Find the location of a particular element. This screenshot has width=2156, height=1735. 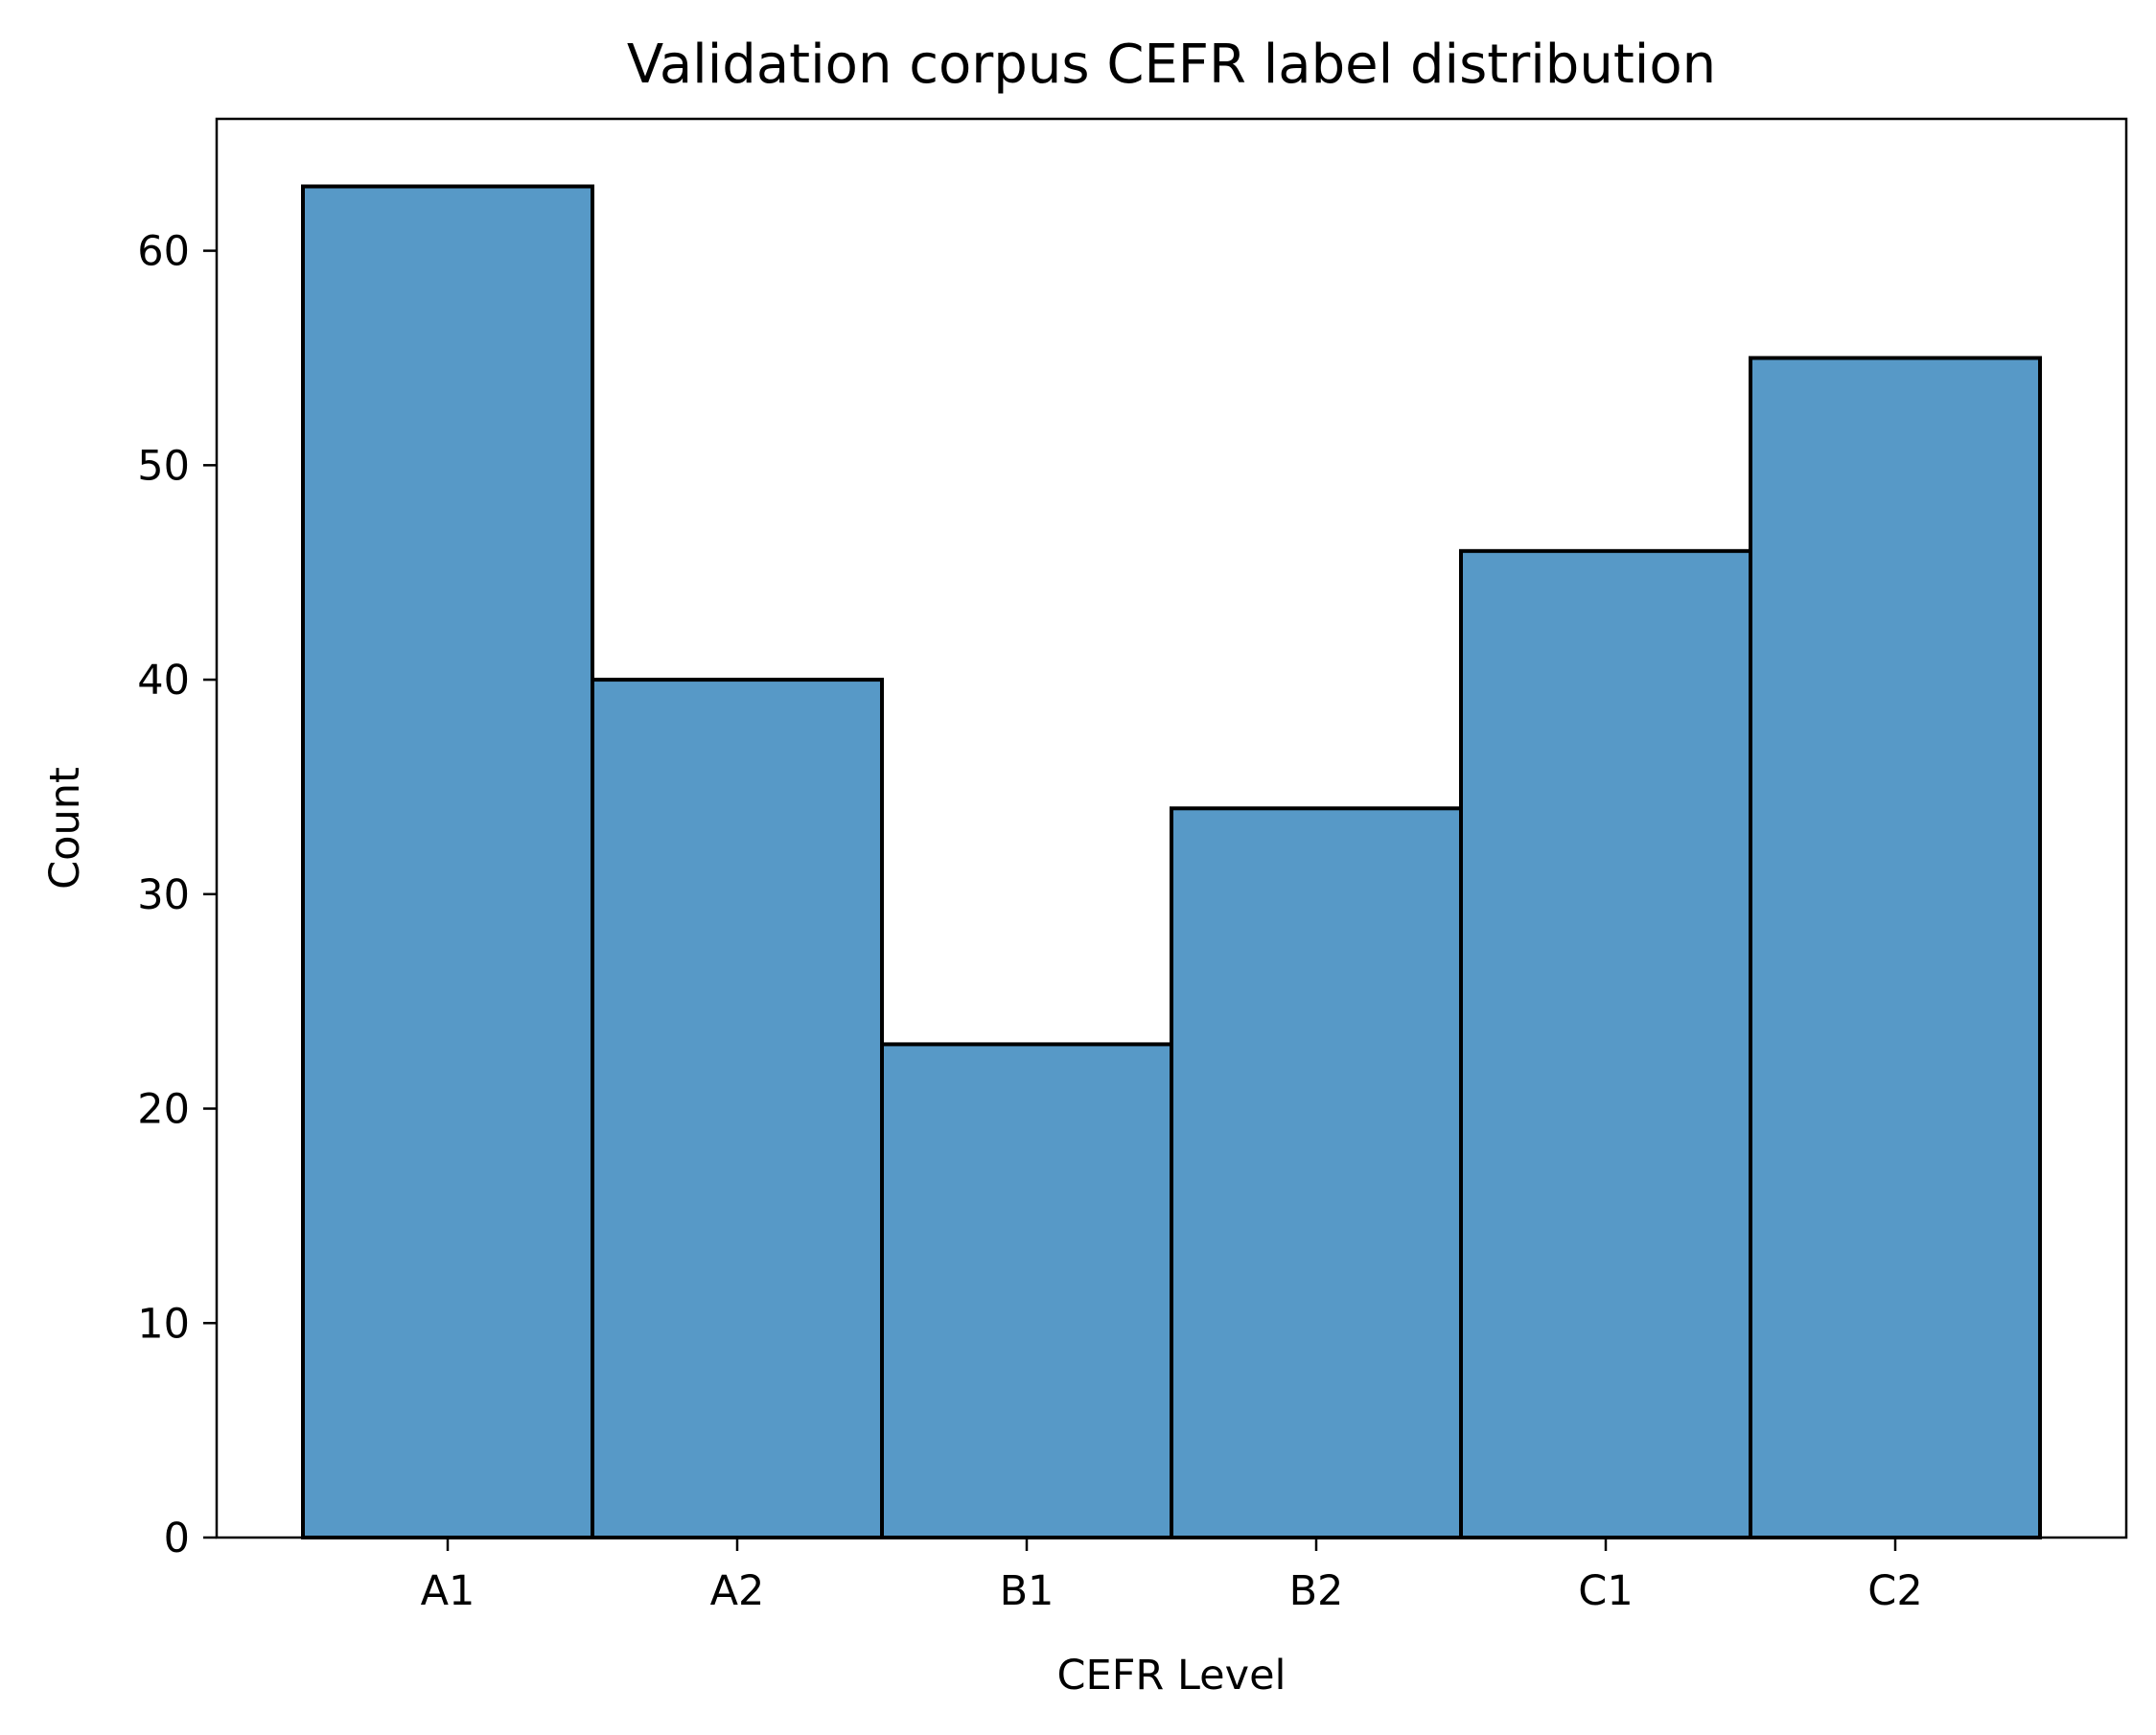

bar-c2 is located at coordinates (1895, 948).